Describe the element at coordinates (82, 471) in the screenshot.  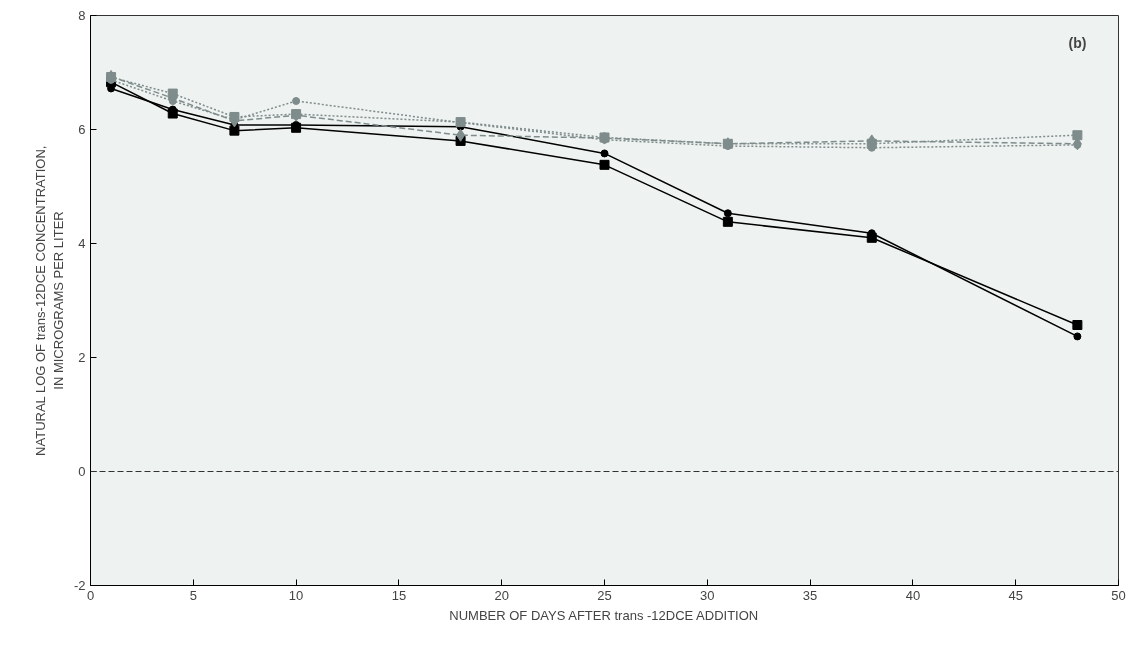
I see `y-tick-label: 0` at that location.